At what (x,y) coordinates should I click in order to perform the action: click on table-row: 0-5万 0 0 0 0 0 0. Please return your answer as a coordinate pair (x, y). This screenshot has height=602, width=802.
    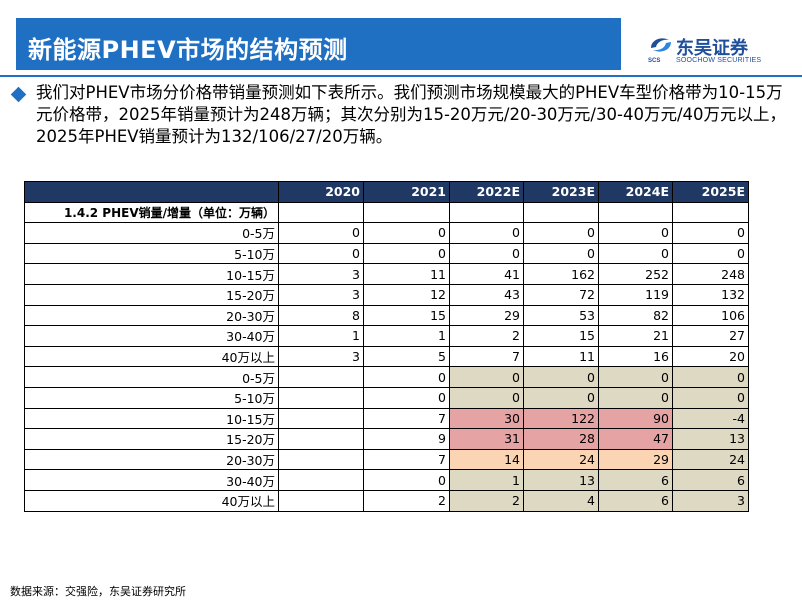
    Looking at the image, I should click on (386, 233).